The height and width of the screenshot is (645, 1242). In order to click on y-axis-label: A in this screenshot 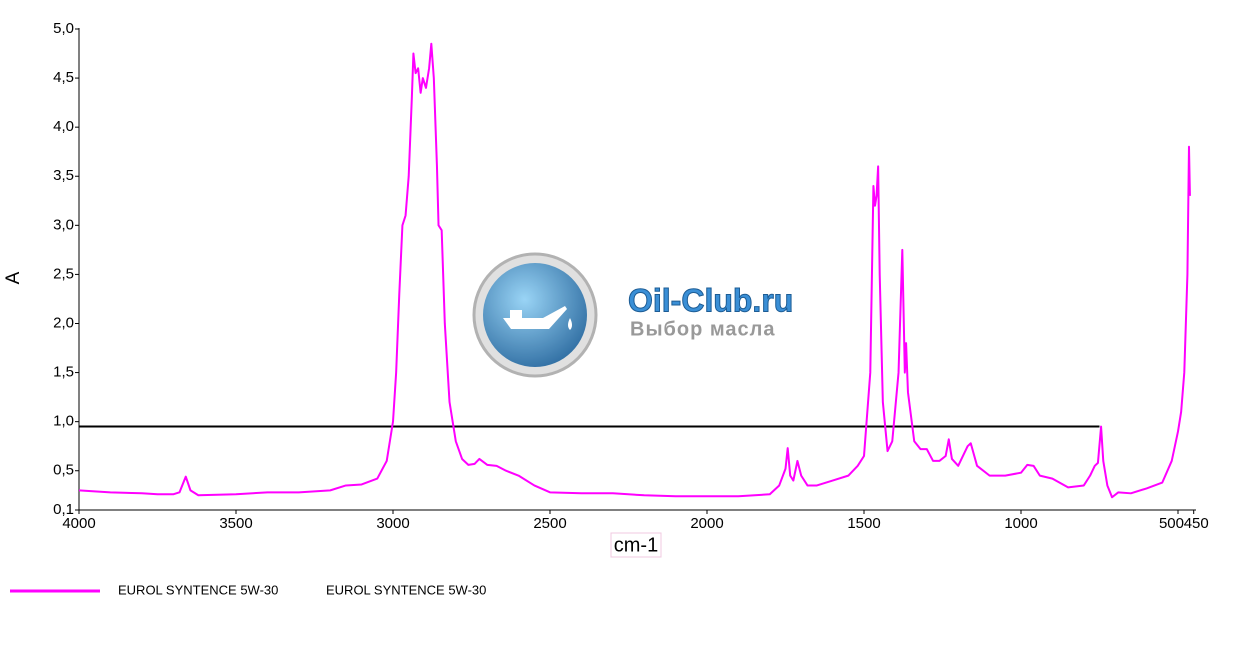, I will do `click(13, 277)`.